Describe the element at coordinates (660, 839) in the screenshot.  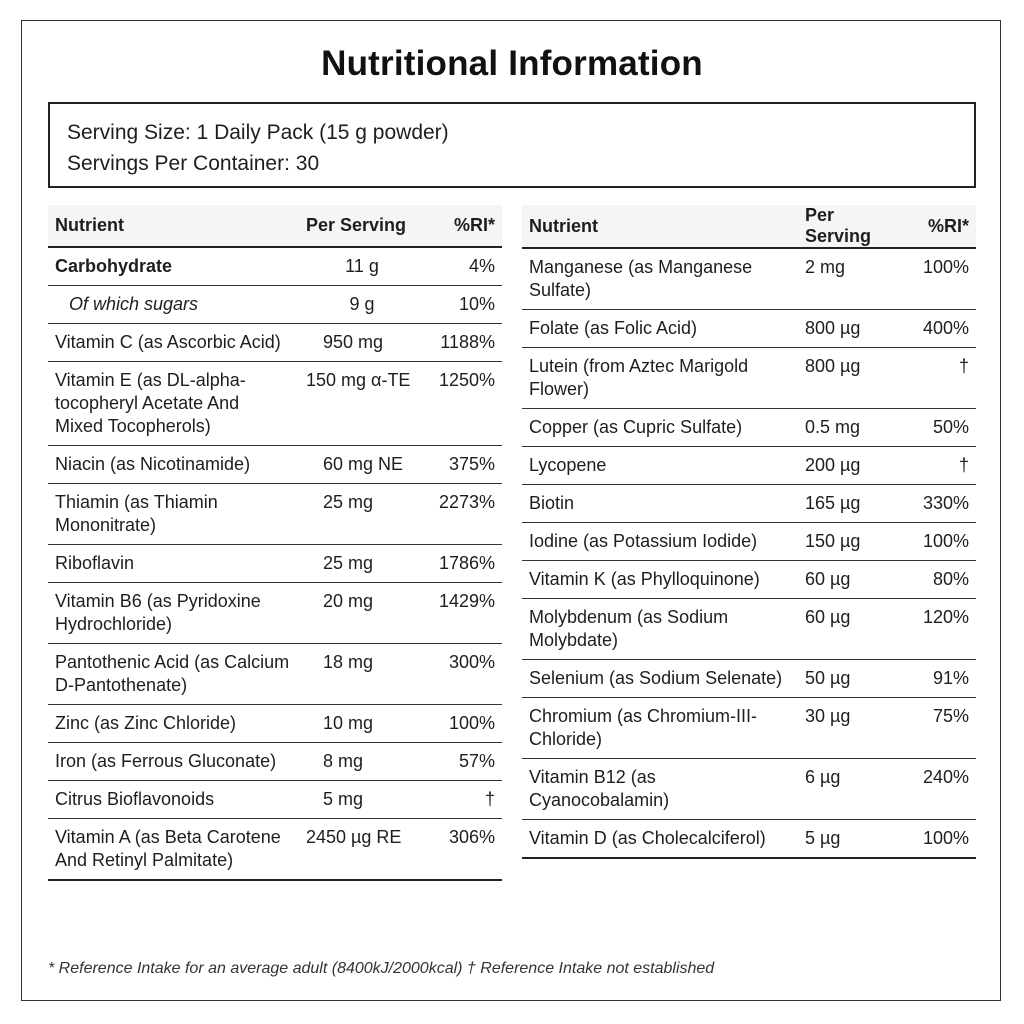
I see `nutrient-name: Vitamin D (as Cholecalciferol)` at that location.